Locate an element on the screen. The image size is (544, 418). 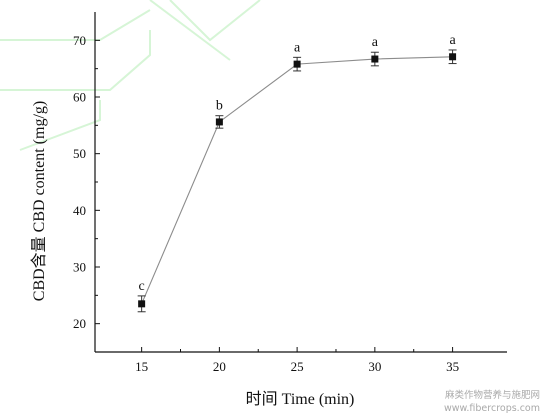
y-tick-label: 70 is located at coordinates (79, 40).